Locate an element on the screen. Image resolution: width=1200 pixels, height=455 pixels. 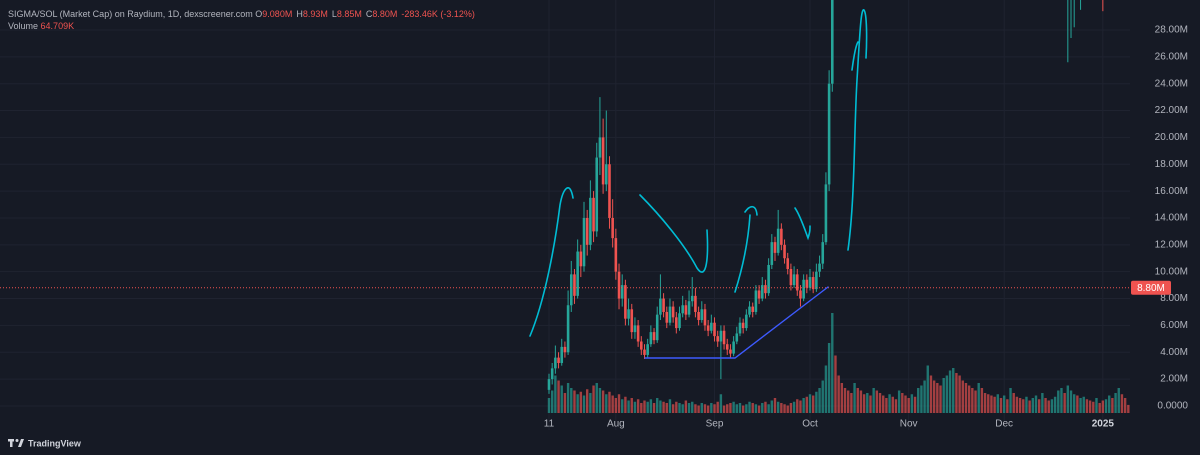
volume-name: Volume is located at coordinates (23, 26).